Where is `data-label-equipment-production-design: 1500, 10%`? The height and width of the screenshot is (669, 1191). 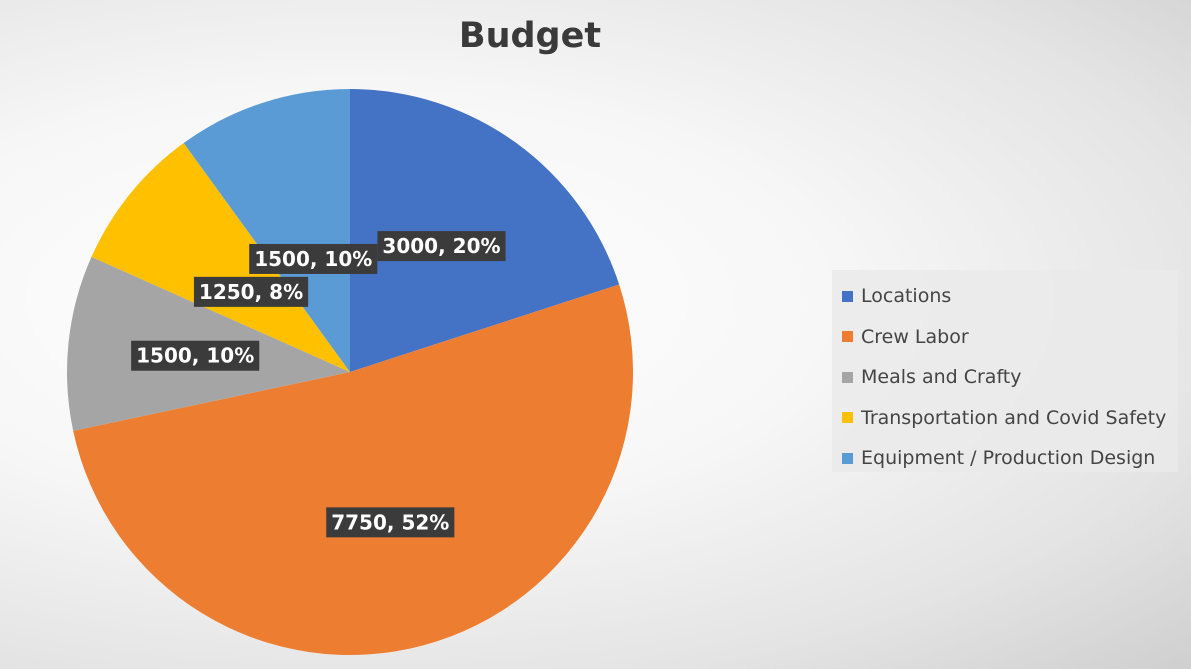
data-label-equipment-production-design: 1500, 10% is located at coordinates (313, 258).